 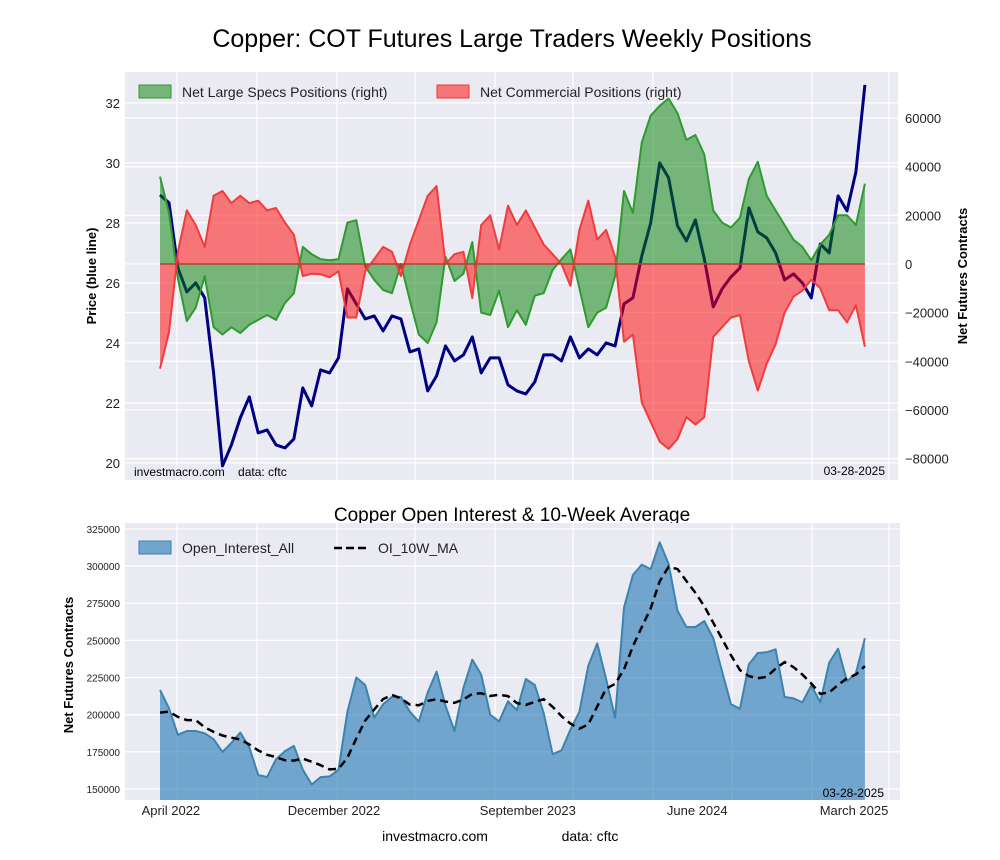 I want to click on top-right-axis-ticks: −80000 −60000 −40000 −20000 0 20000 40000 60000, so click(x=927, y=289).